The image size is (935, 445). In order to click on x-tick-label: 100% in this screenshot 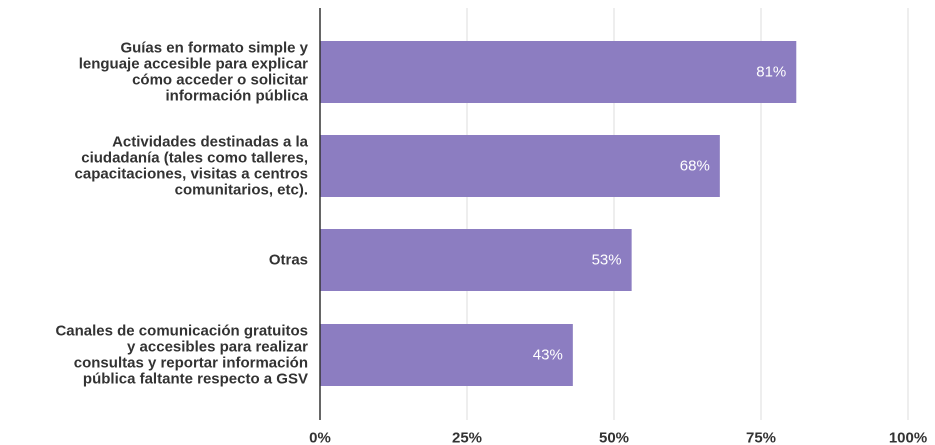, I will do `click(908, 437)`.